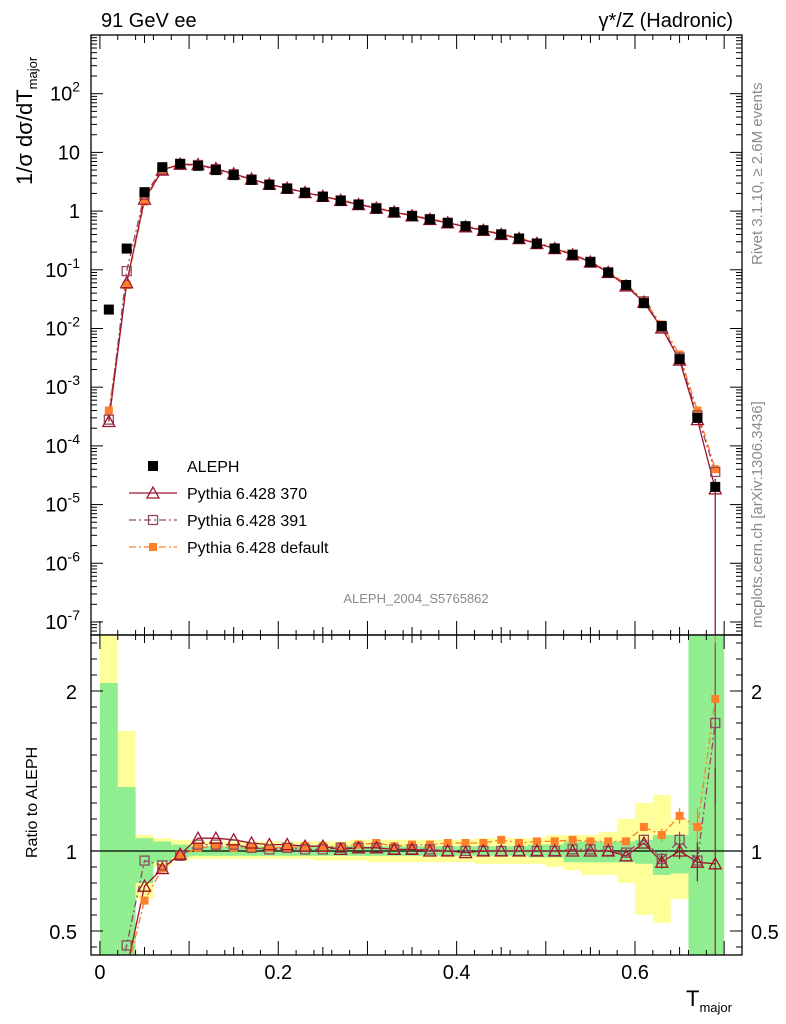 The image size is (786, 1024). I want to click on main-ytick-label-base: 1, so click(74, 212).